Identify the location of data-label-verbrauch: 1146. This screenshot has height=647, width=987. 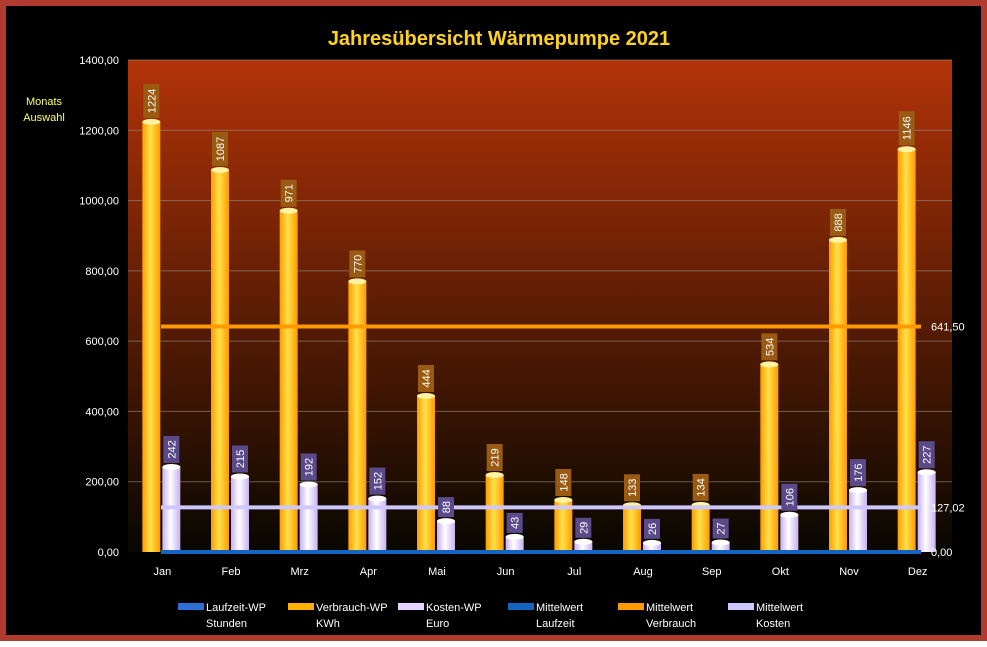
(906, 128).